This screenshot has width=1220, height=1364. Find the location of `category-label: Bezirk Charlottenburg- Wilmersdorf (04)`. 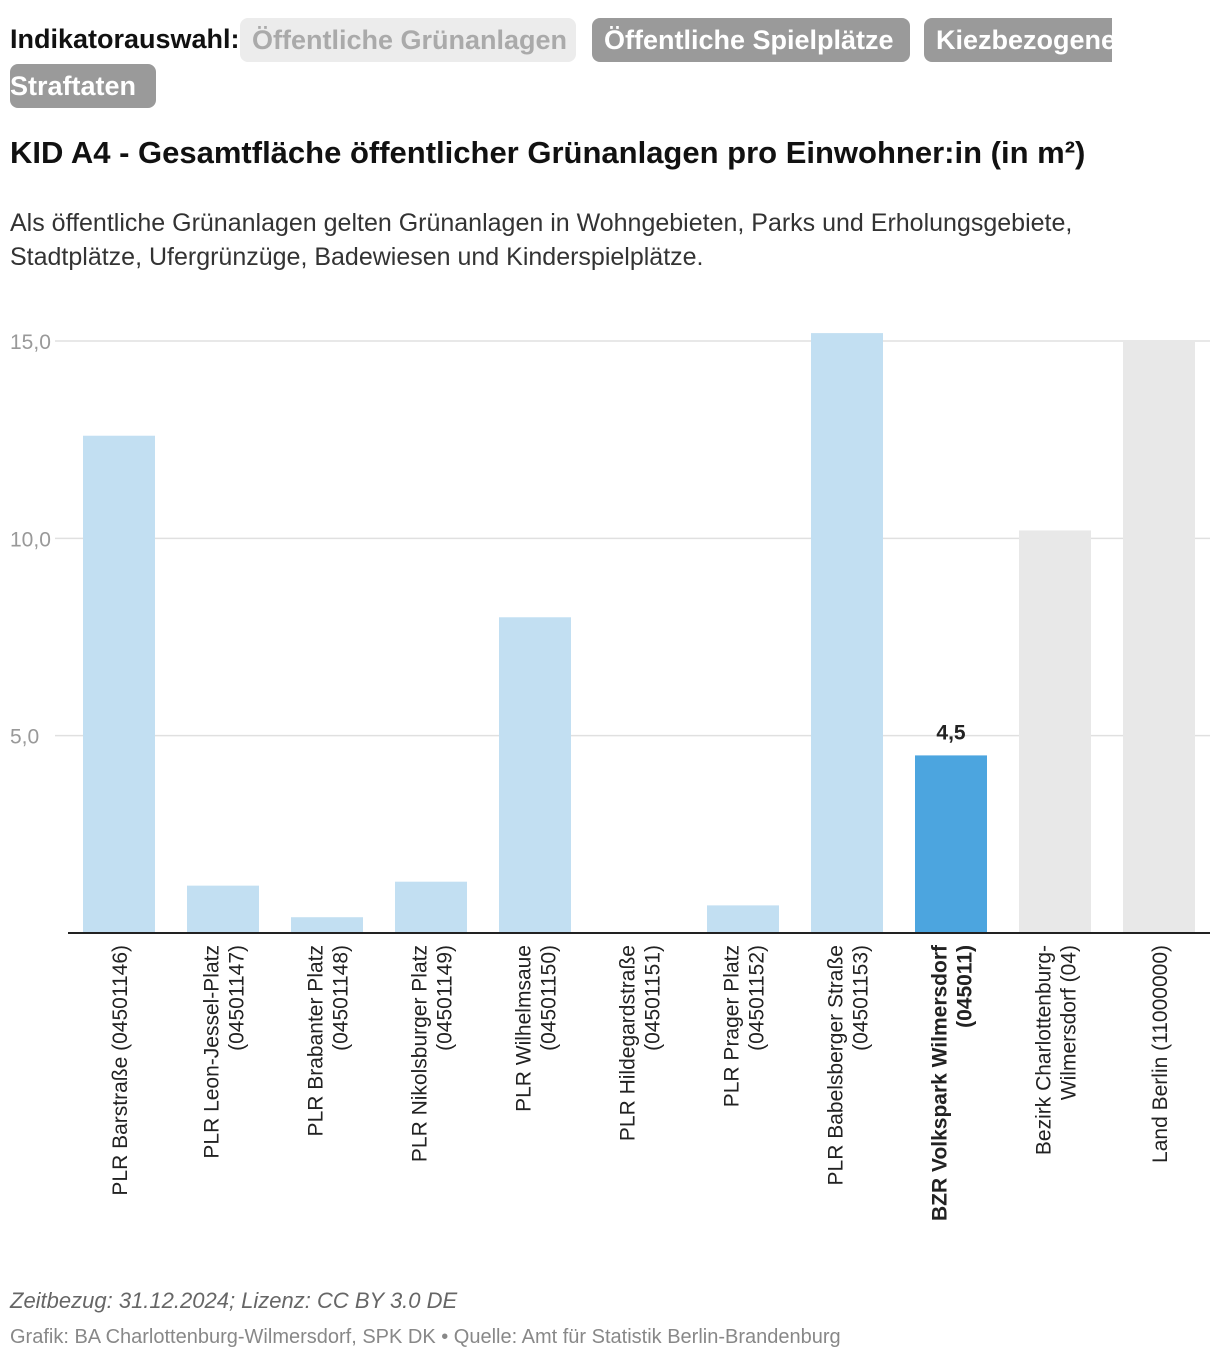

category-label: Bezirk Charlottenburg- Wilmersdorf (04) is located at coordinates (1057, 1050).